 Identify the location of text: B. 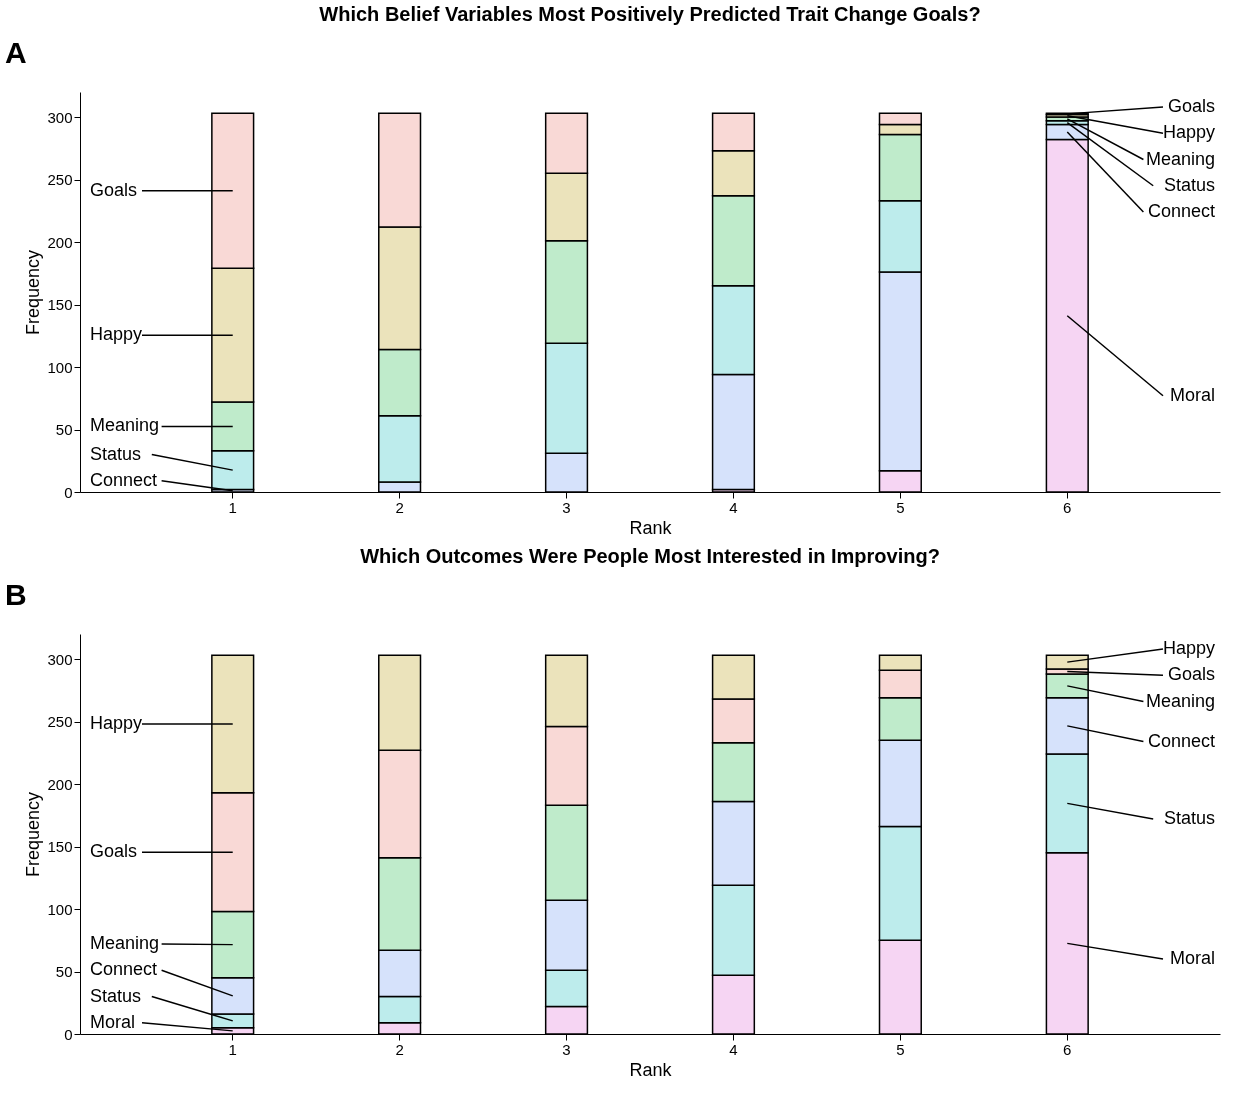
(16, 594).